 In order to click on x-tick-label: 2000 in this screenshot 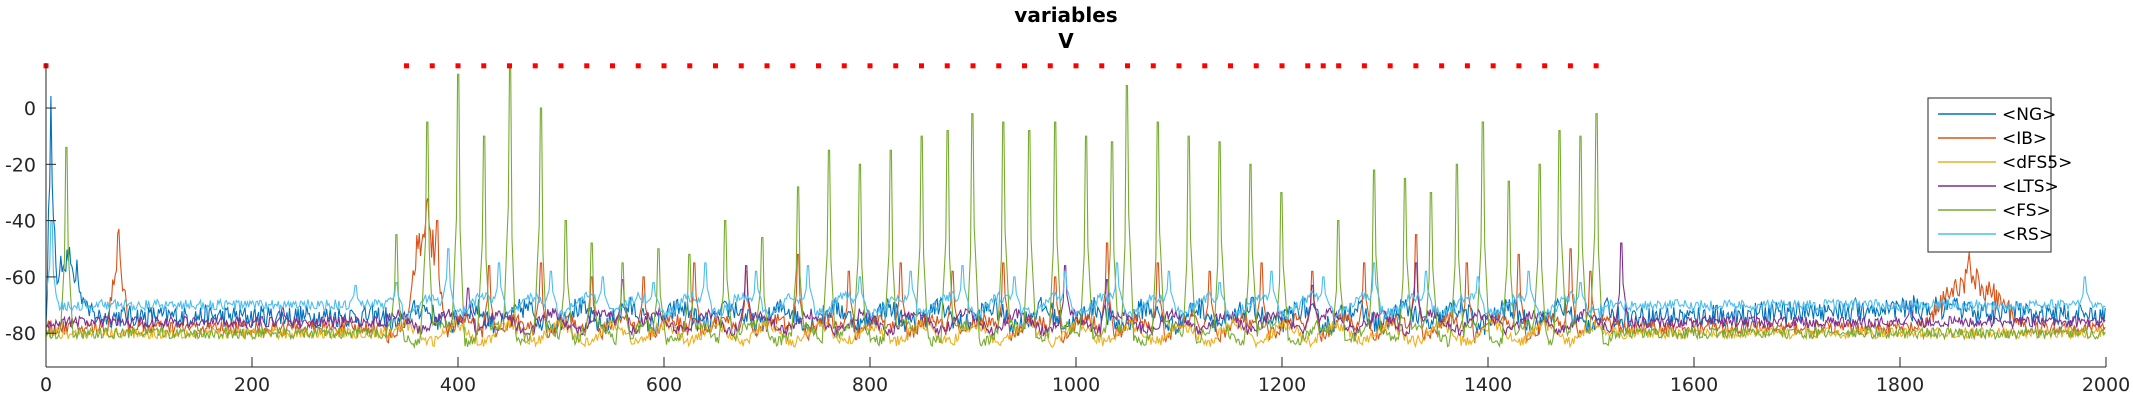, I will do `click(2106, 385)`.